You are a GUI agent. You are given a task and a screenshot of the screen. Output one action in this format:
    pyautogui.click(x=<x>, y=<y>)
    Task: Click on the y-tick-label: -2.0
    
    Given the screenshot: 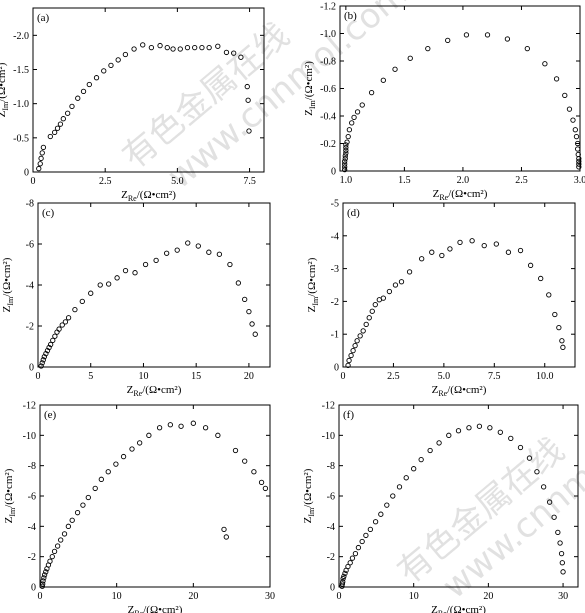 What is the action you would take?
    pyautogui.click(x=21, y=36)
    